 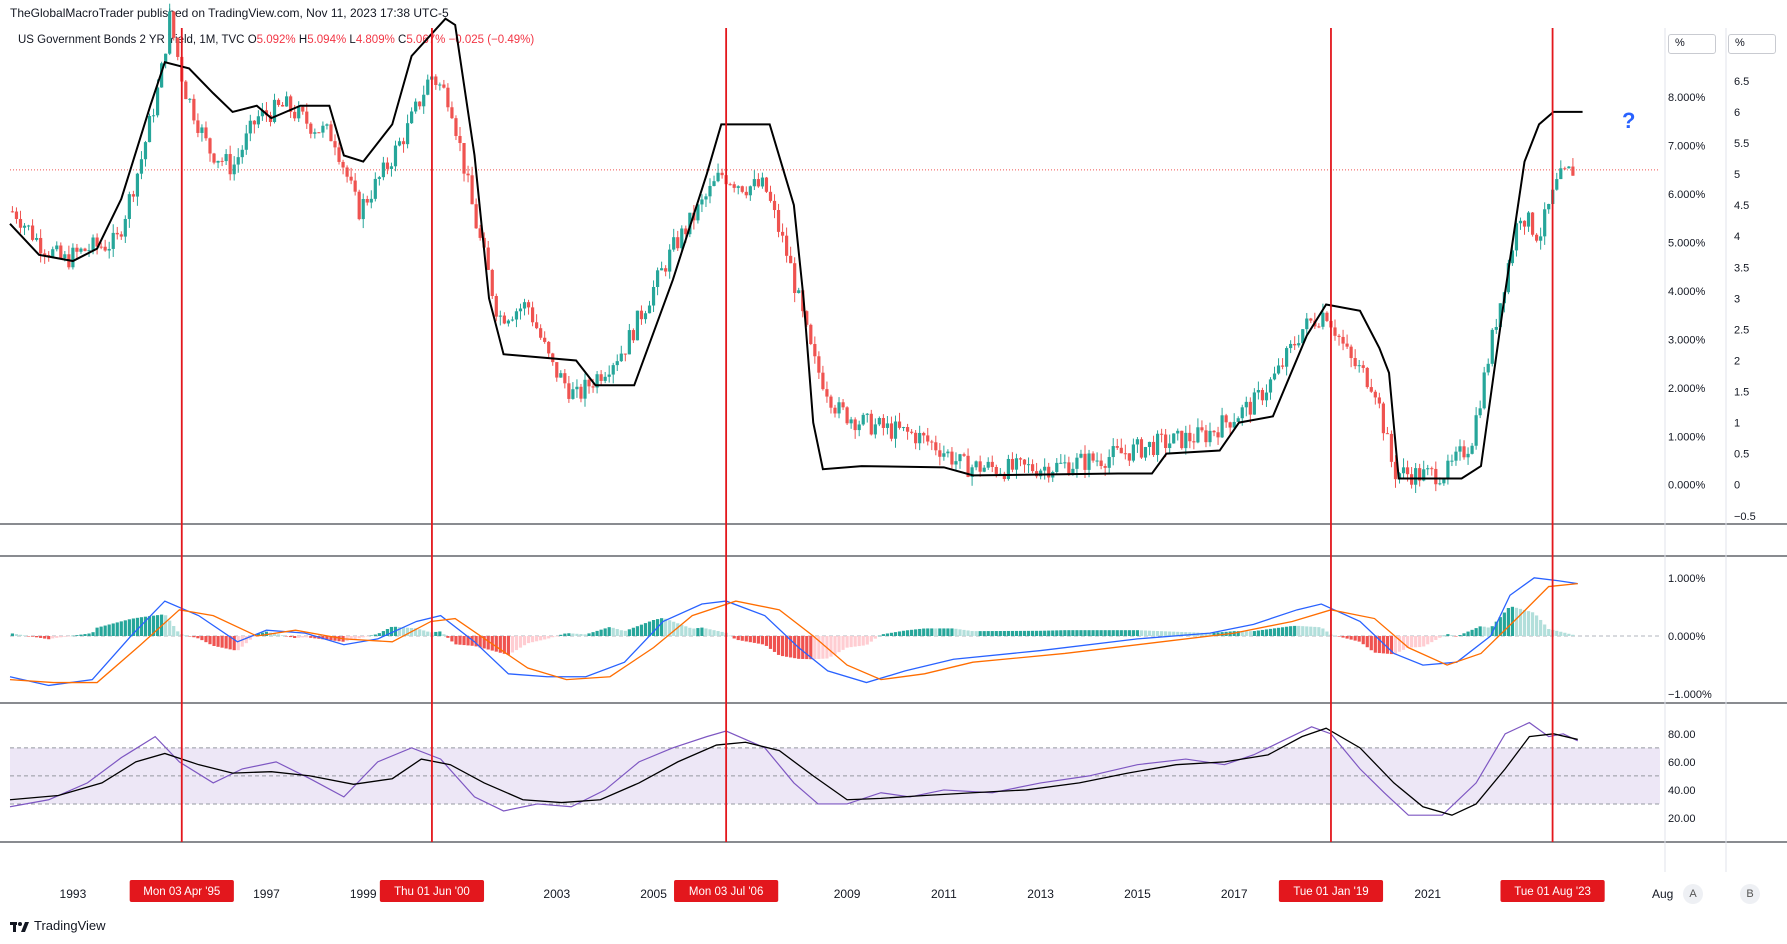 I want to click on open-value: O5.092%, so click(x=271, y=40).